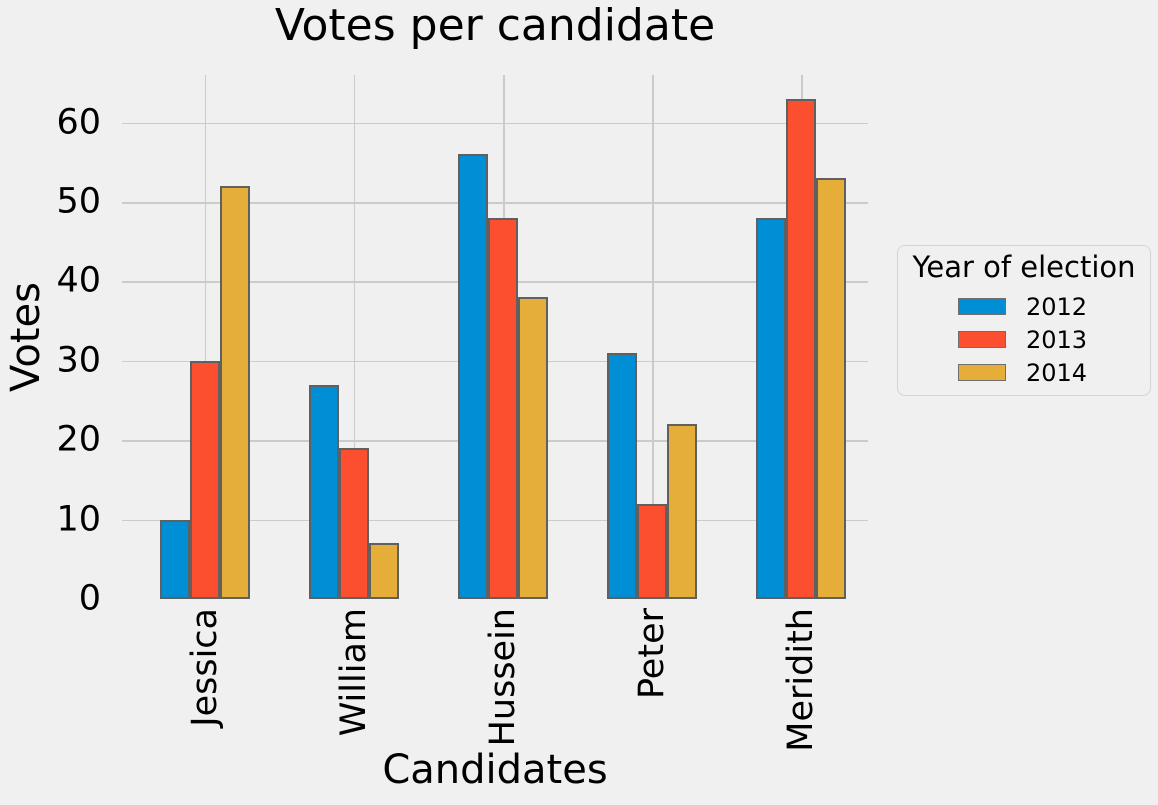 The image size is (1158, 805). What do you see at coordinates (1024, 306) in the screenshot?
I see `legend-row-2012: 2012` at bounding box center [1024, 306].